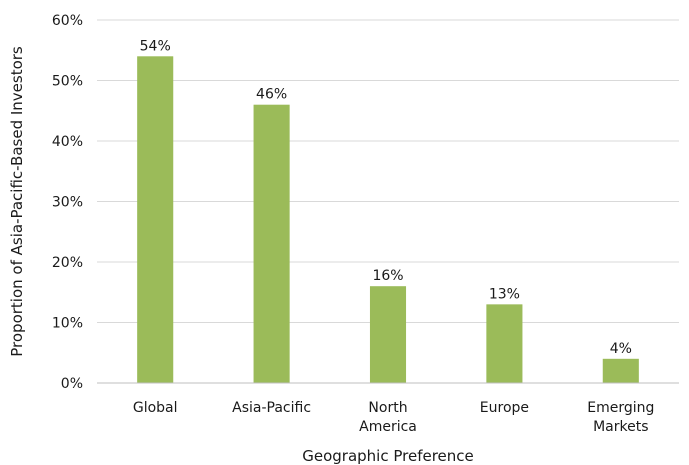  Describe the element at coordinates (620, 417) in the screenshot. I see `x-tick-label: Emerging Markets` at that location.